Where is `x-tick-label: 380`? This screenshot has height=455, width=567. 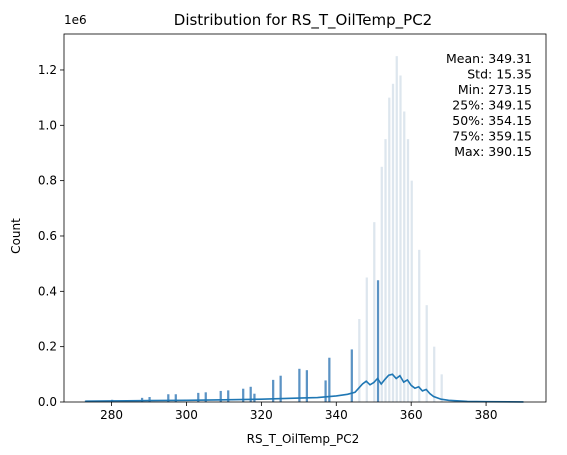
x-tick-label: 380 is located at coordinates (486, 415).